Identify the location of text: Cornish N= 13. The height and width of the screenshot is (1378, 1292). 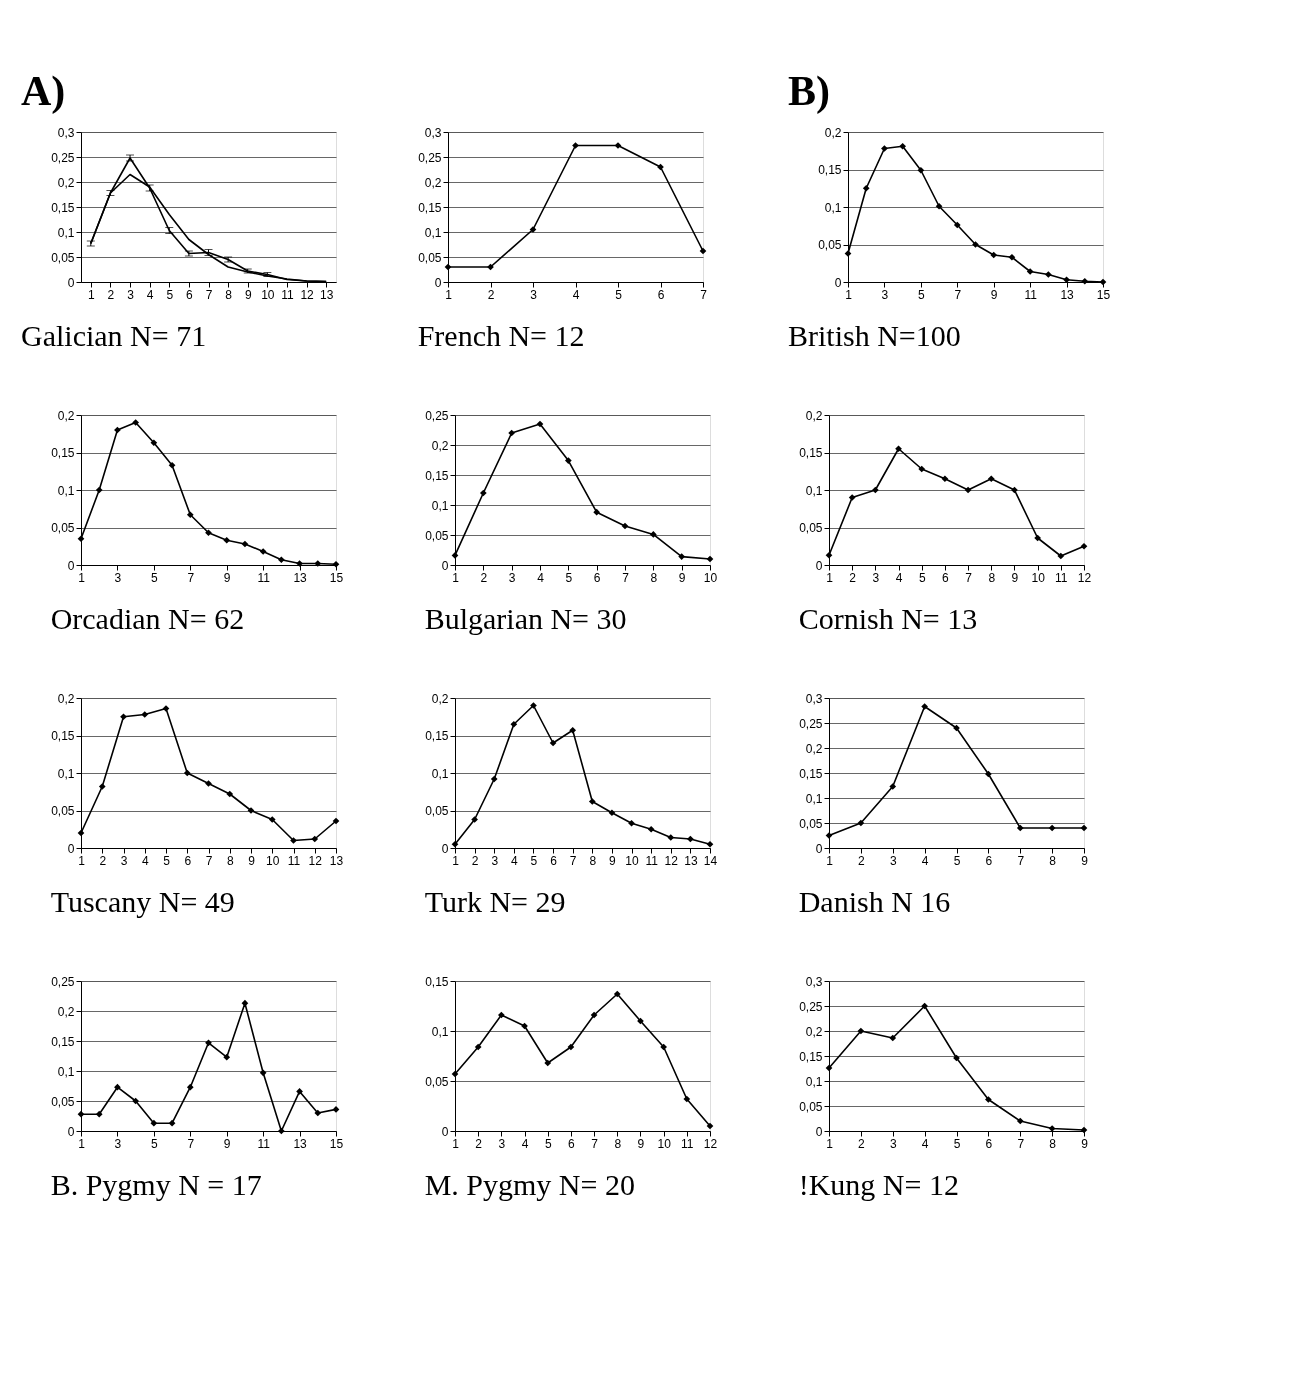
(888, 618).